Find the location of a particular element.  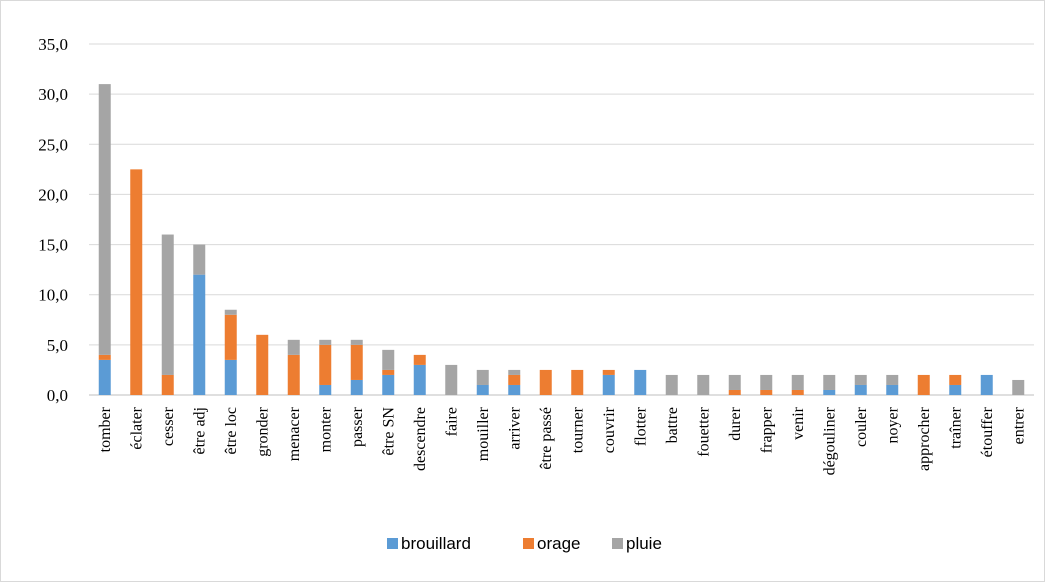

x-tick-label: menacer is located at coordinates (294, 433).